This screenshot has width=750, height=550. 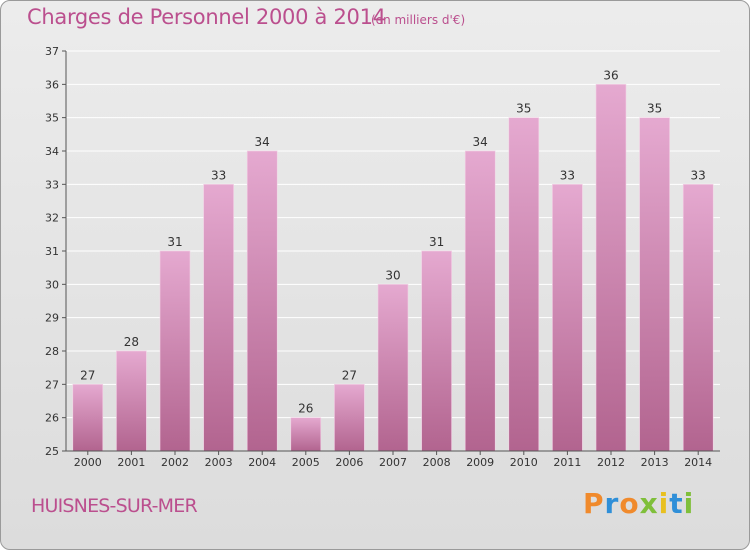 I want to click on y-tick-label: 28, so click(x=52, y=351).